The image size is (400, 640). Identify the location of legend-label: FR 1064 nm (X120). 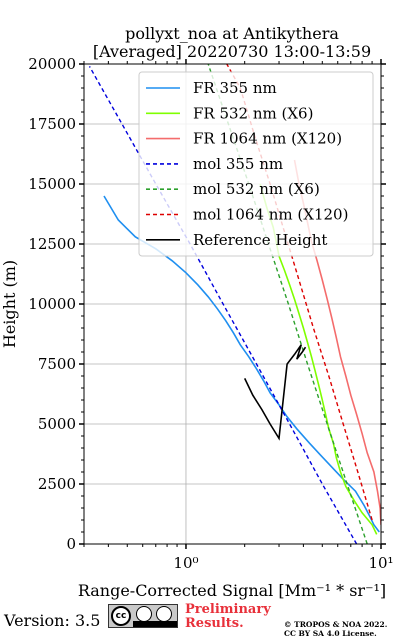
(267, 139).